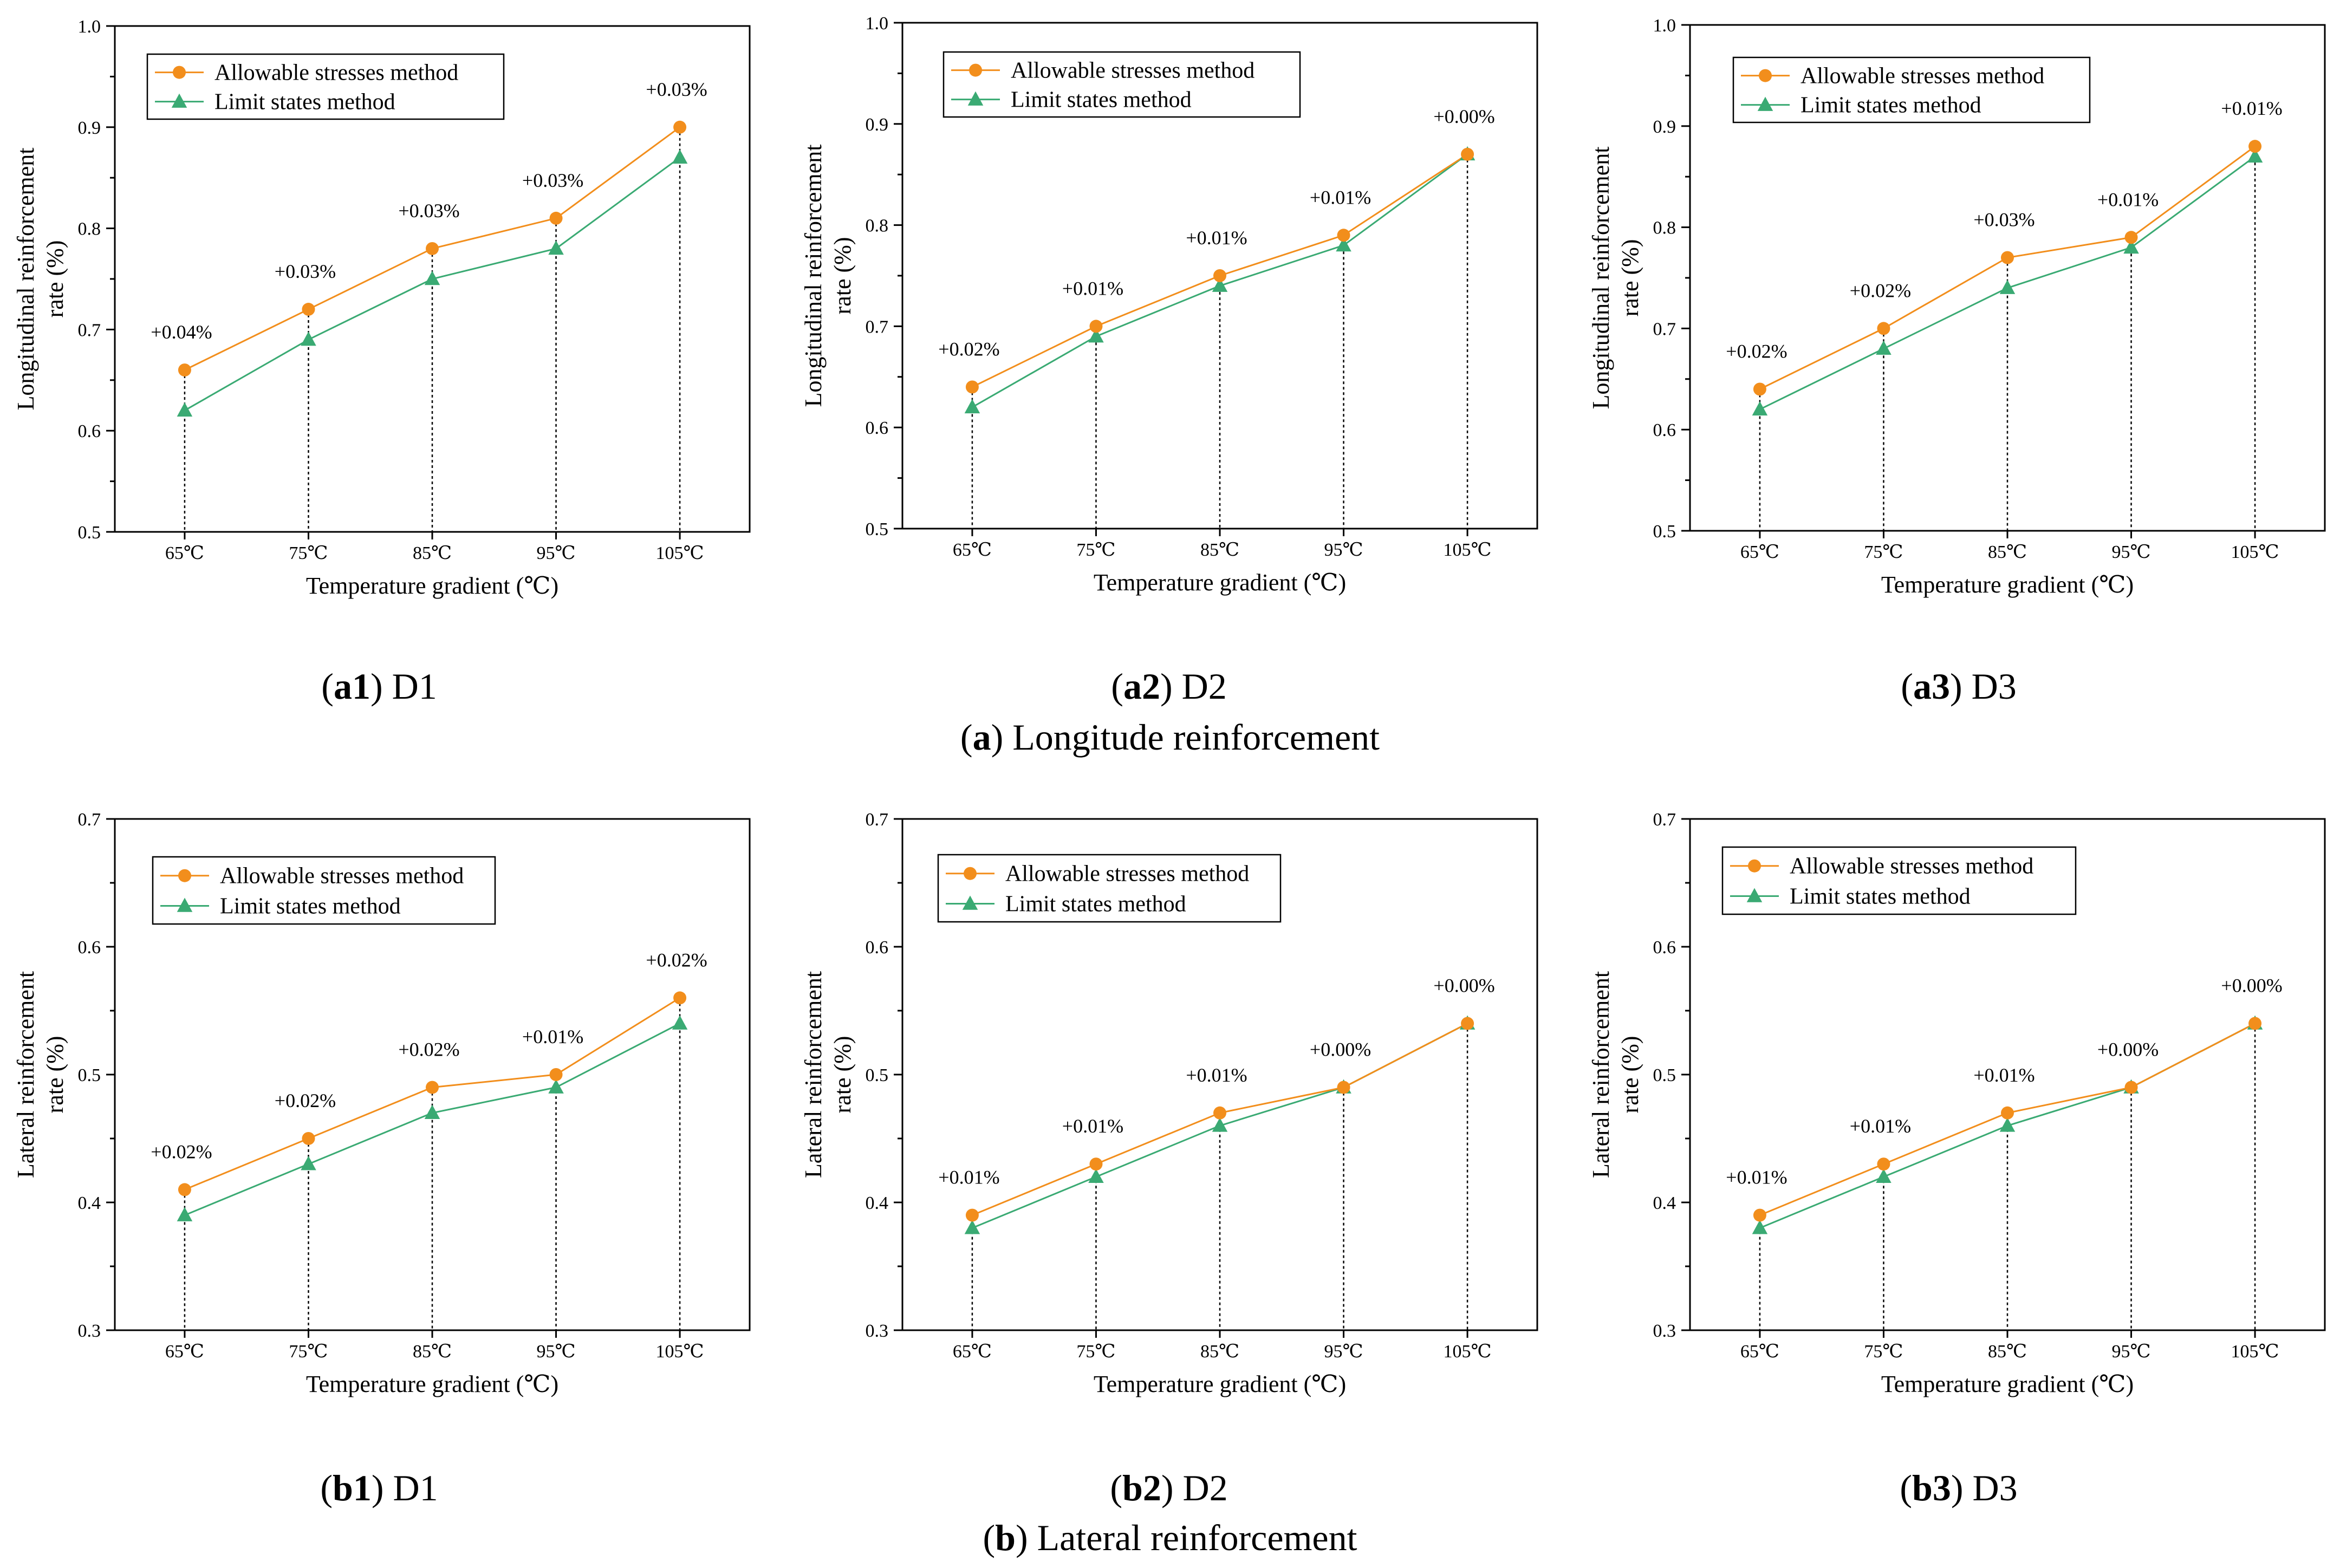 The height and width of the screenshot is (1568, 2340). What do you see at coordinates (1664, 532) in the screenshot?
I see `chart-a3-ytick-label: 0.5` at bounding box center [1664, 532].